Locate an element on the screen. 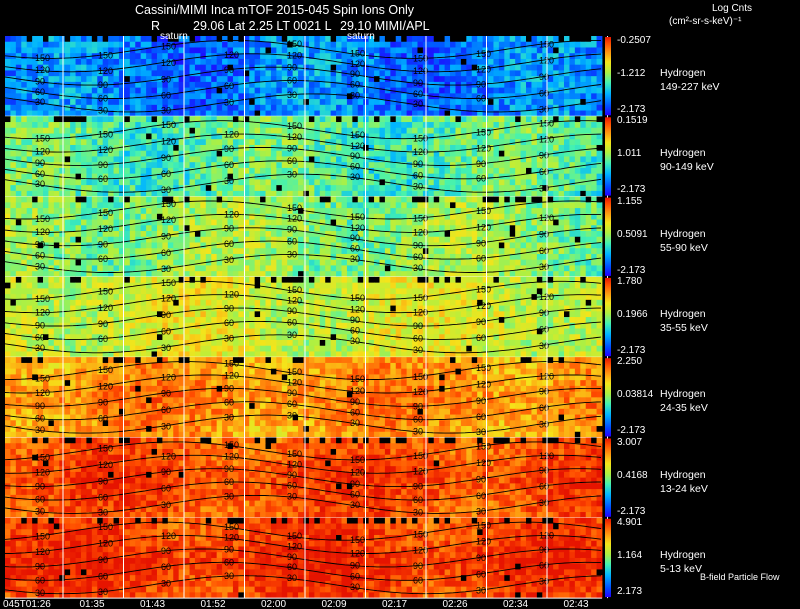  contour-label: 60 is located at coordinates (481, 258).